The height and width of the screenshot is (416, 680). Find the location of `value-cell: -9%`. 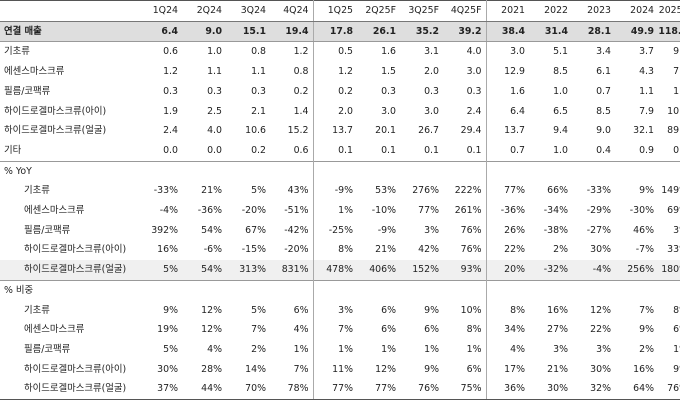

value-cell: -9% is located at coordinates (386, 230).